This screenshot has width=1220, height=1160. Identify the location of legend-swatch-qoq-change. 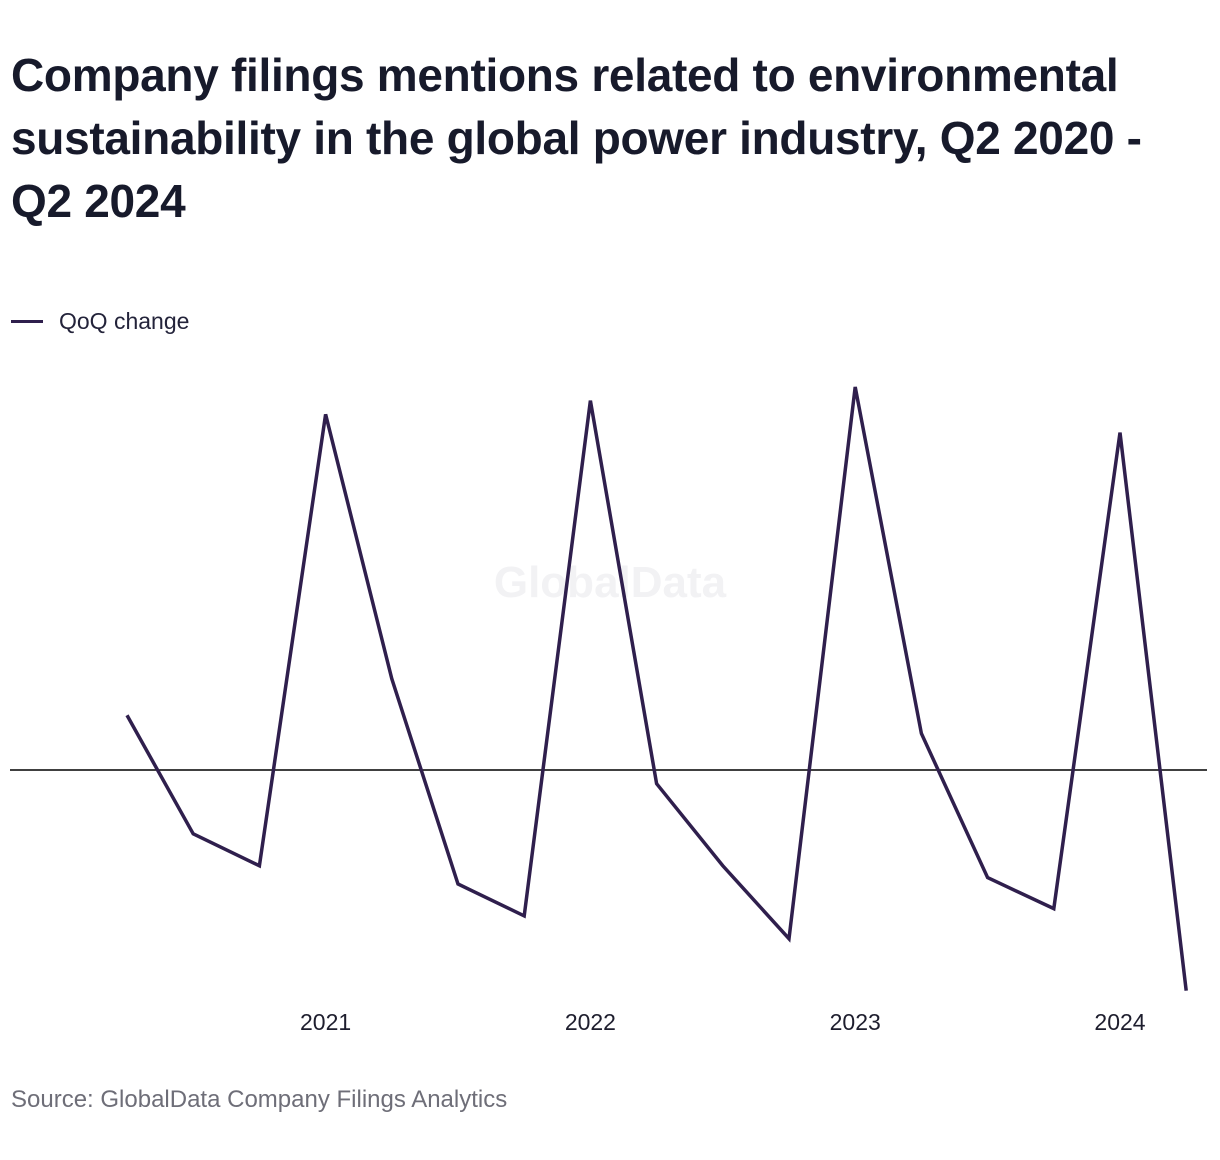
(27, 321).